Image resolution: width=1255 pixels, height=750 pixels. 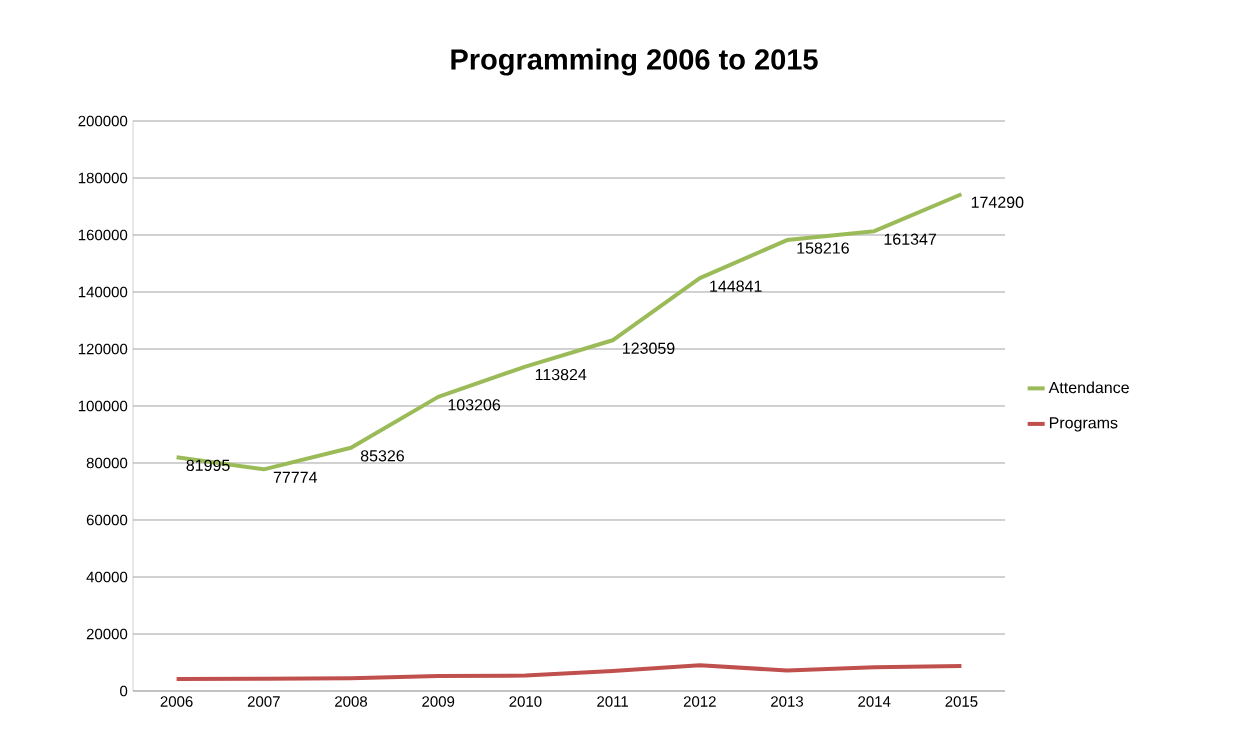 What do you see at coordinates (107, 634) in the screenshot?
I see `y-tick-label: 20000` at bounding box center [107, 634].